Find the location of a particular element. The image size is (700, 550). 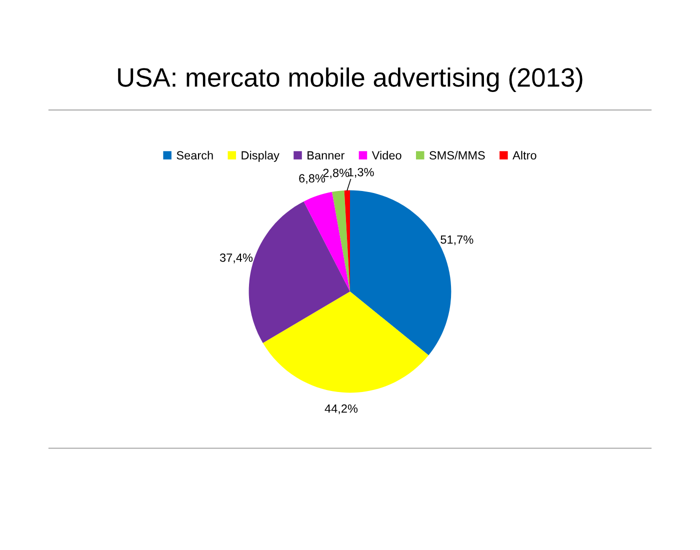

data-label: 44,2% is located at coordinates (341, 409).